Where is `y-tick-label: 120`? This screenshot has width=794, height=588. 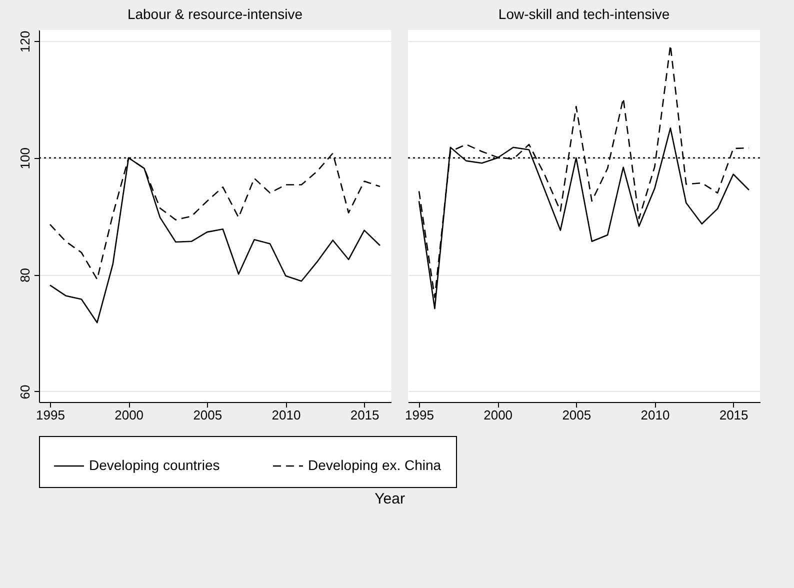
y-tick-label: 120 is located at coordinates (25, 41).